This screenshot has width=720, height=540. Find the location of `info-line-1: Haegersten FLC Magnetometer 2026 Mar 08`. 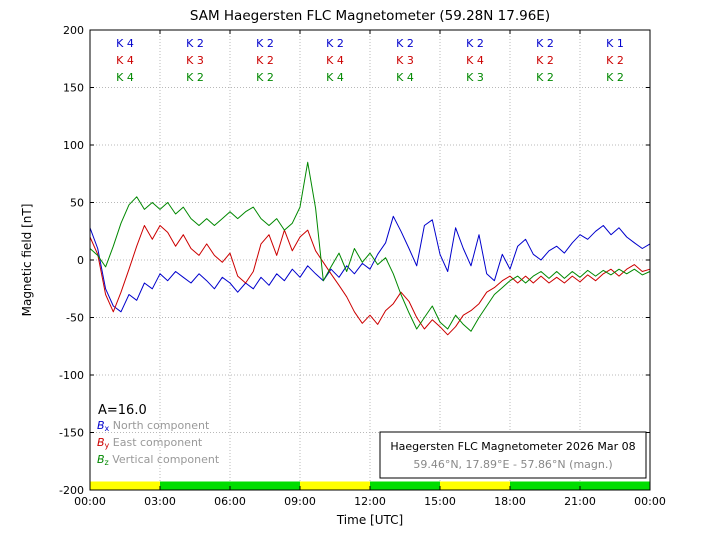

info-line-1: Haegersten FLC Magnetometer 2026 Mar 08 is located at coordinates (512, 446).